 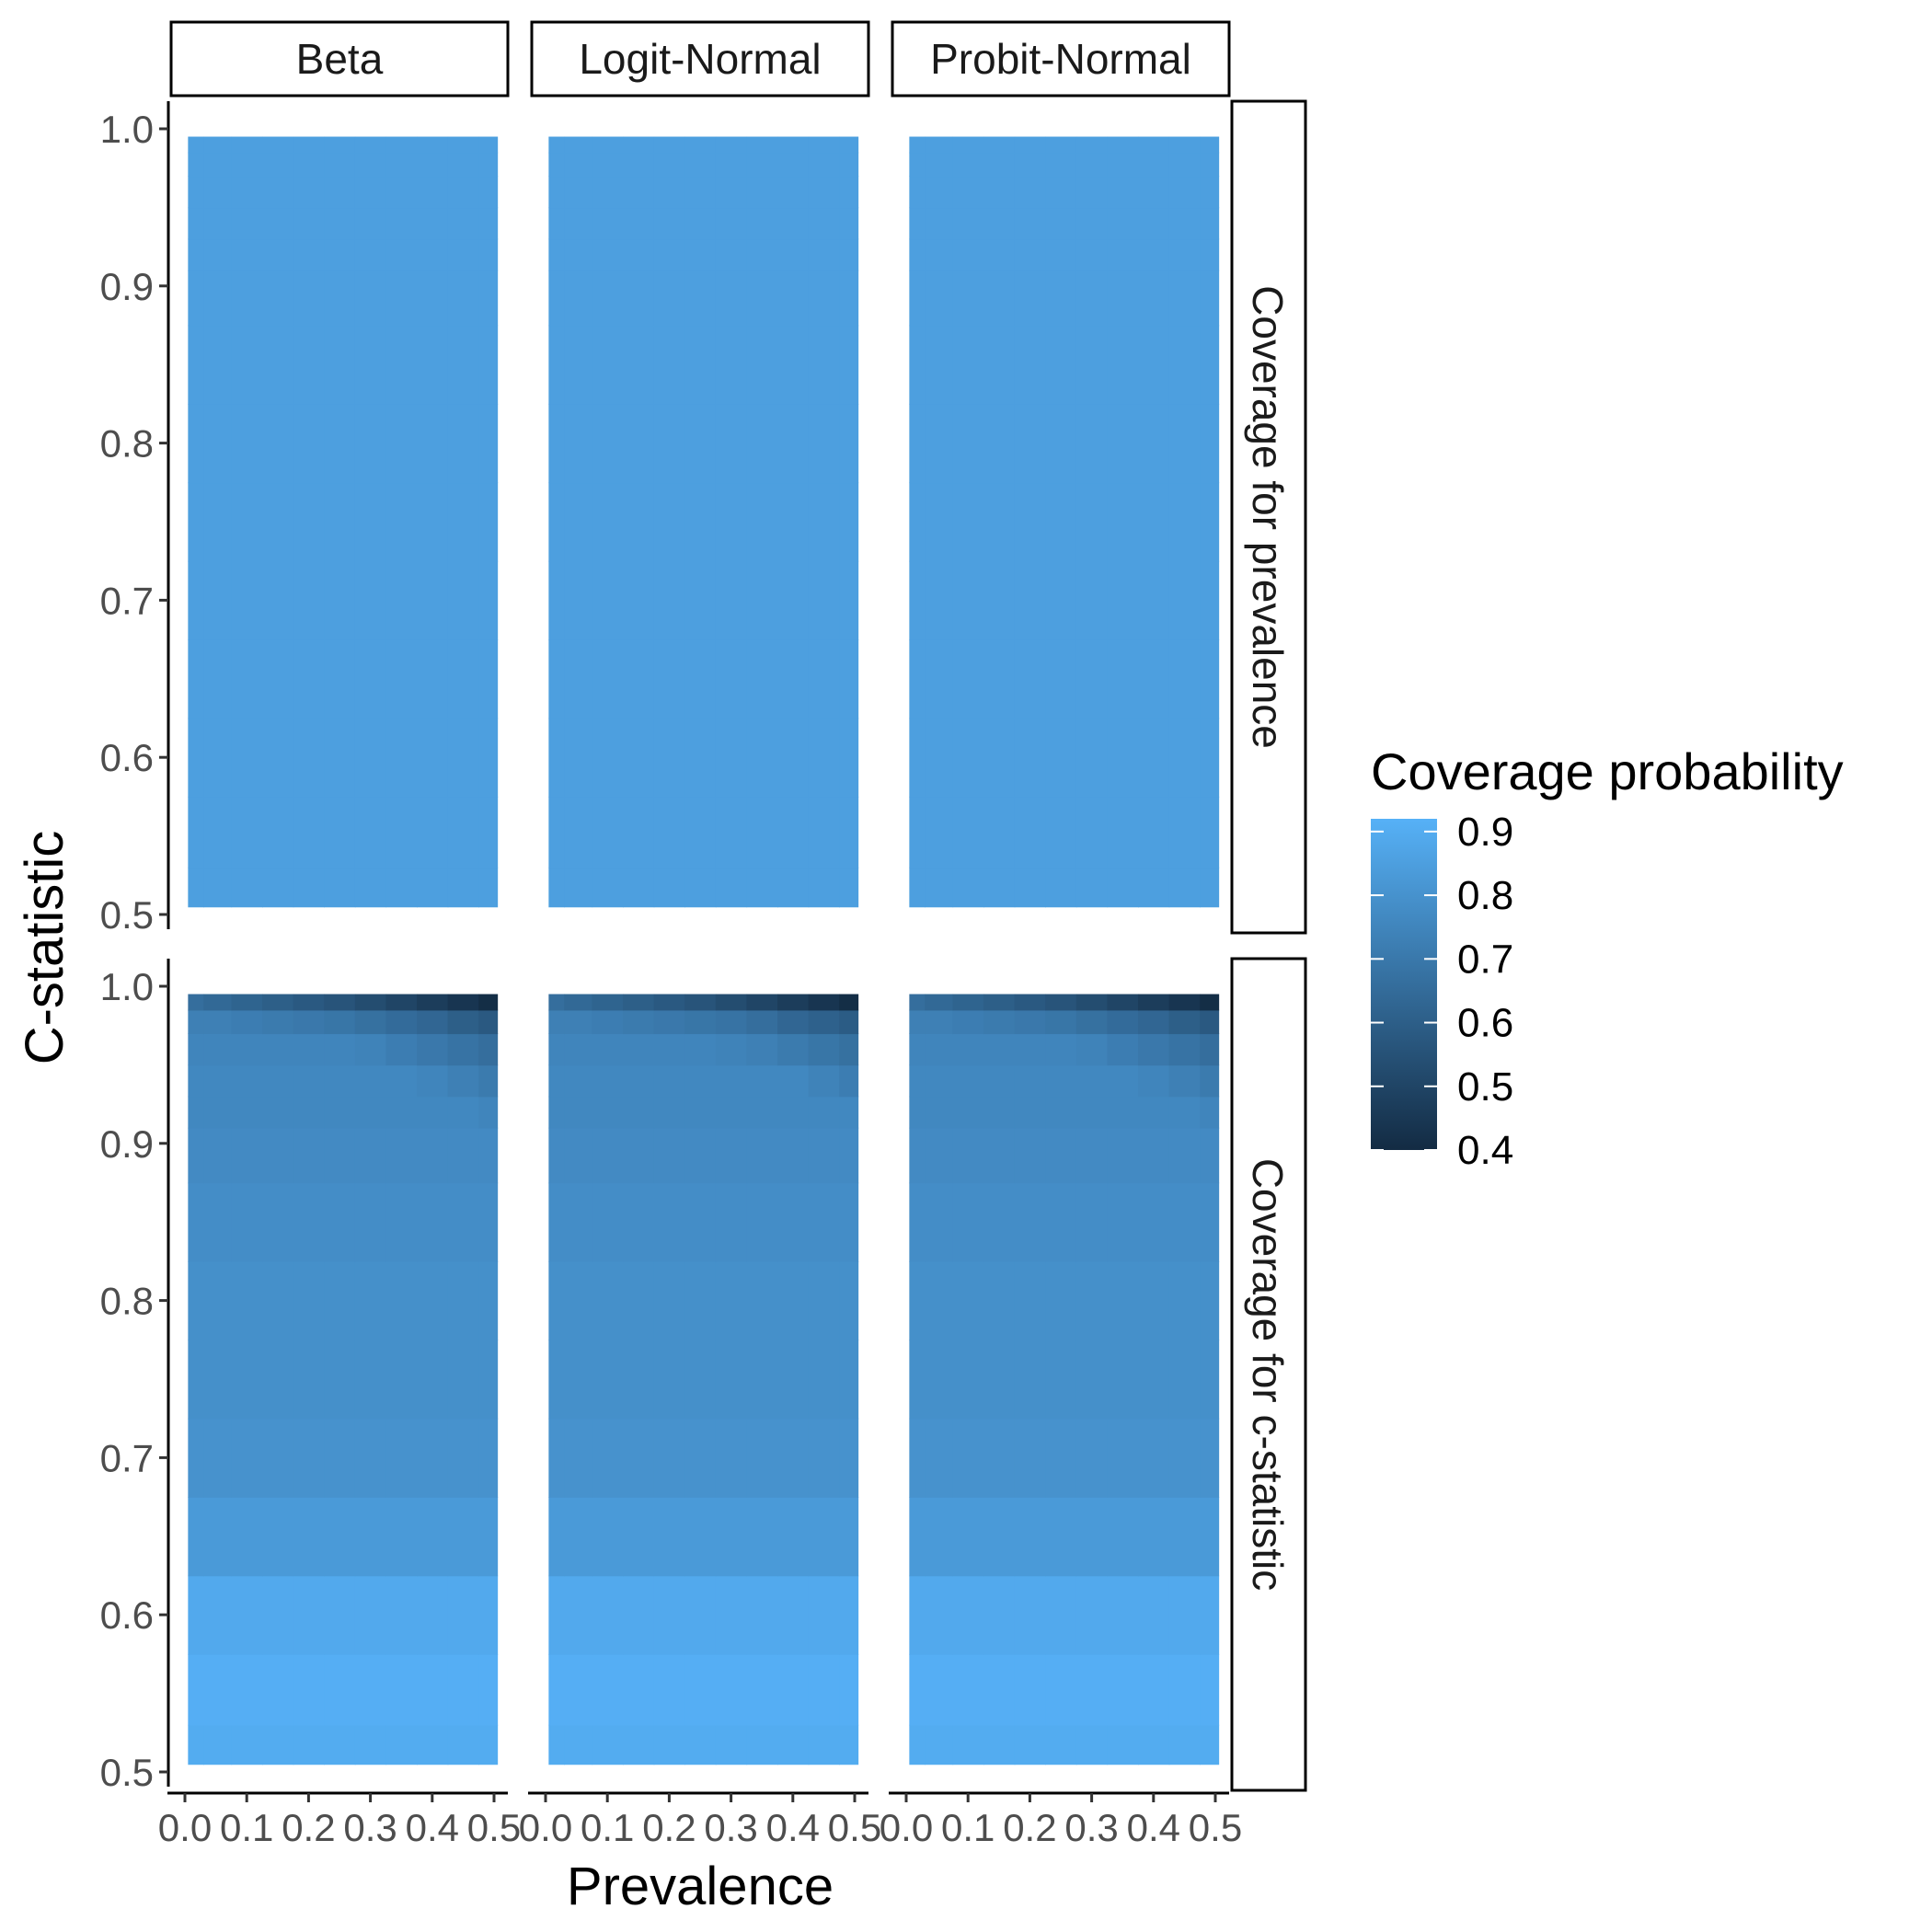 What do you see at coordinates (432, 1827) in the screenshot?
I see `x-tick-label: 0.4` at bounding box center [432, 1827].